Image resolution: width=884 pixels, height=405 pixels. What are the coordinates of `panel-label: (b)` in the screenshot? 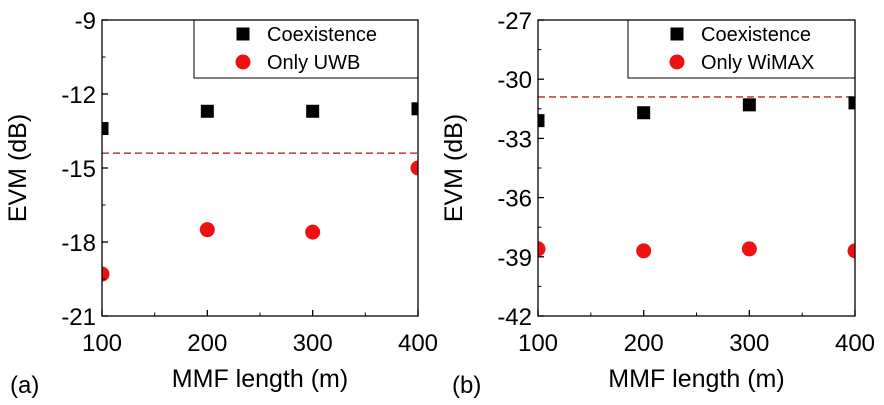 It's located at (466, 385).